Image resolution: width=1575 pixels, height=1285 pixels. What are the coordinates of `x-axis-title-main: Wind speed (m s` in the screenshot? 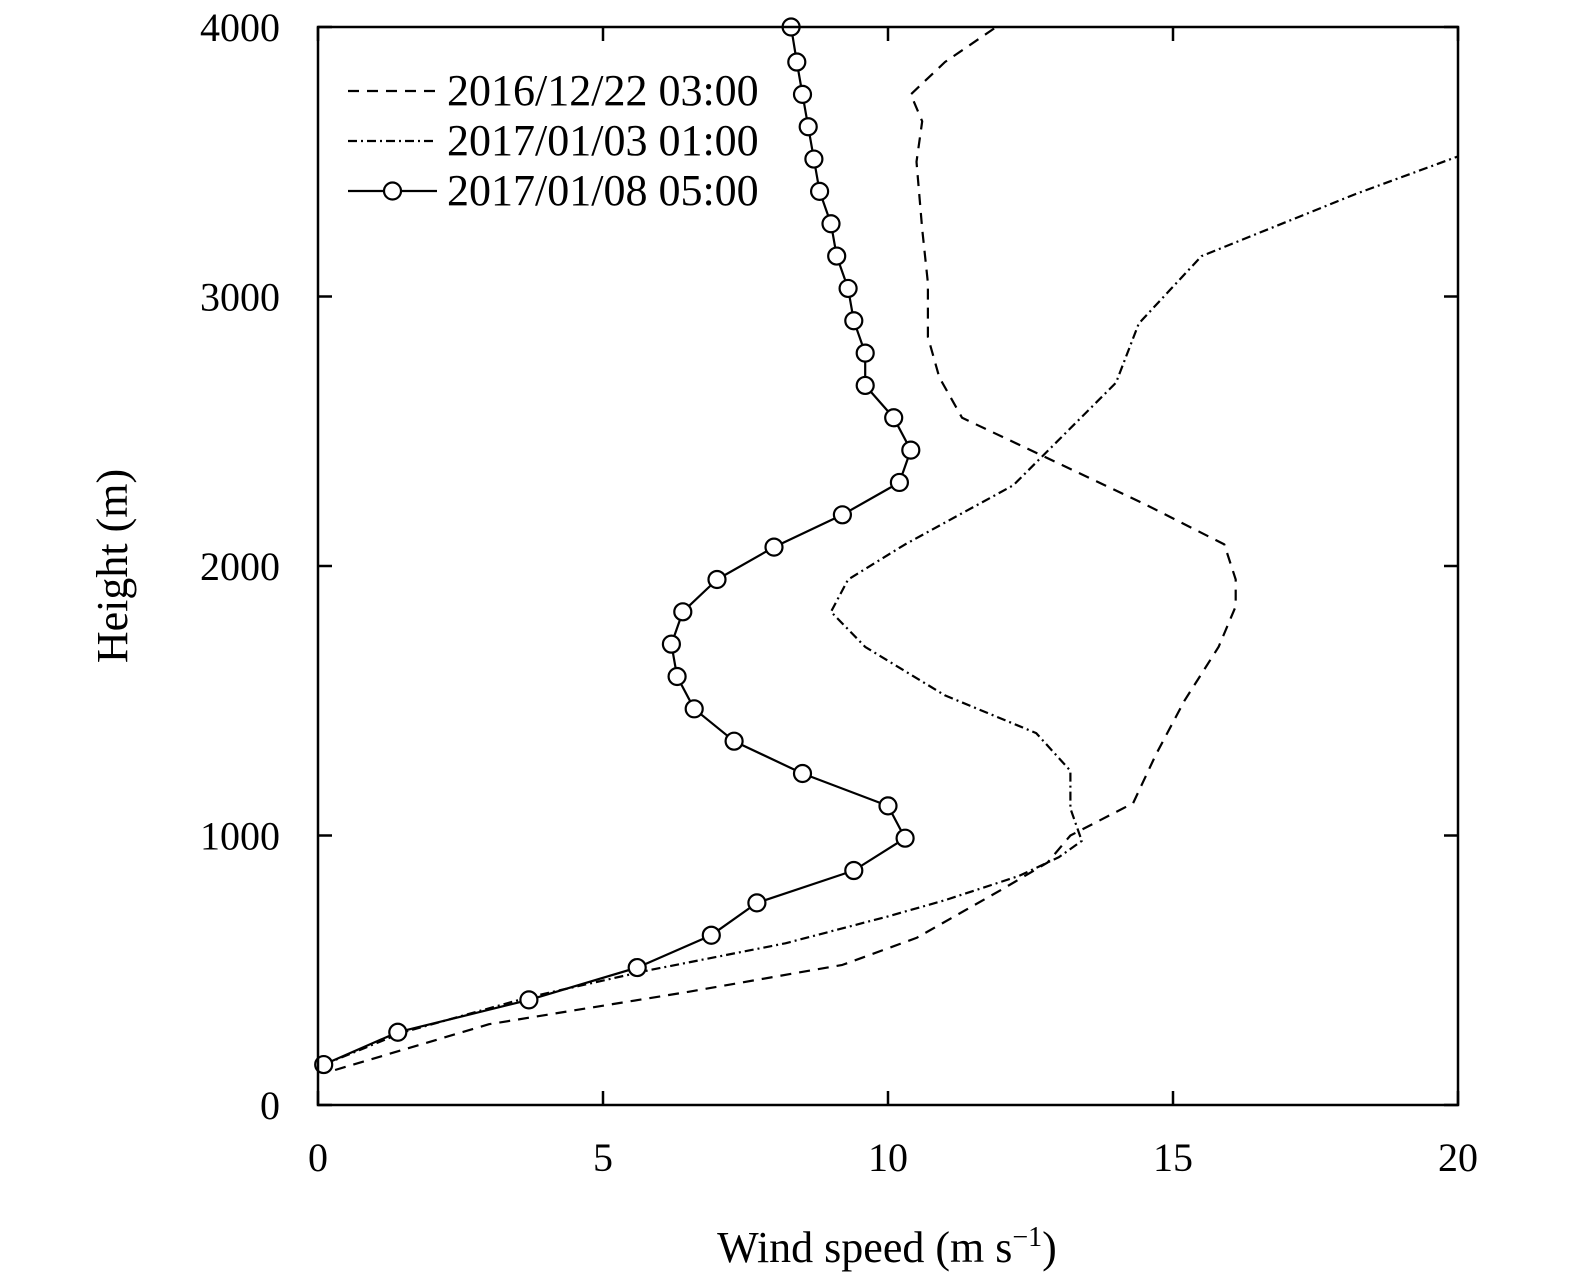 It's located at (864, 1247).